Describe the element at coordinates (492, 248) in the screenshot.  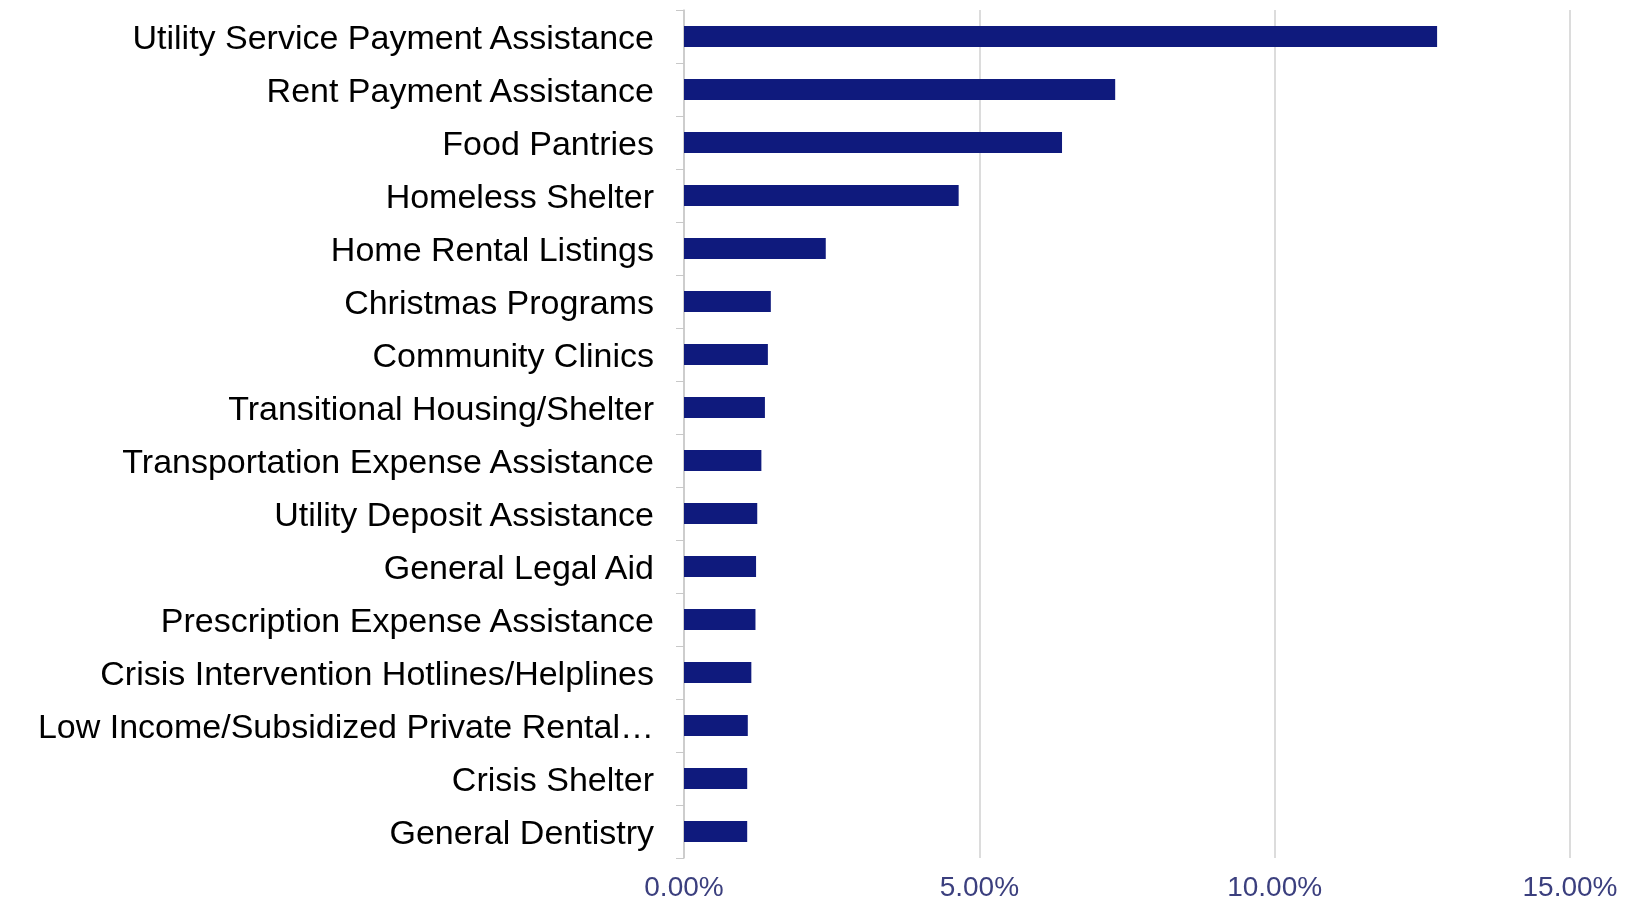
I see `y-tick-label: Home Rental Listings` at that location.